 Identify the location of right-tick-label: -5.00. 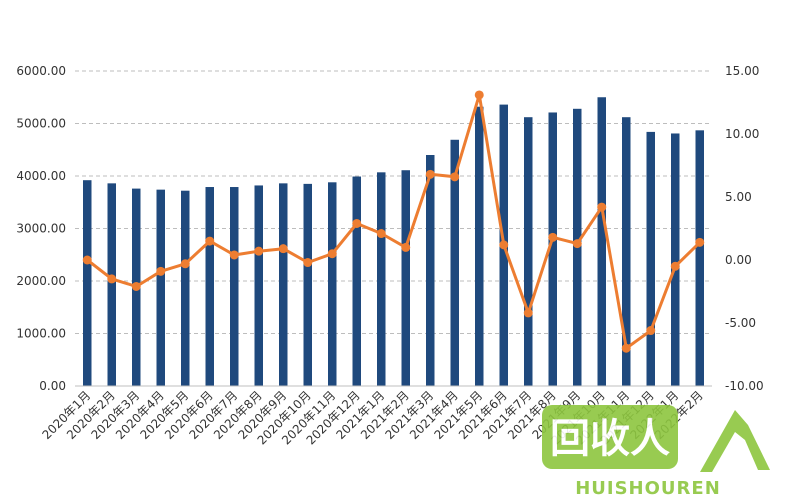
(740, 323).